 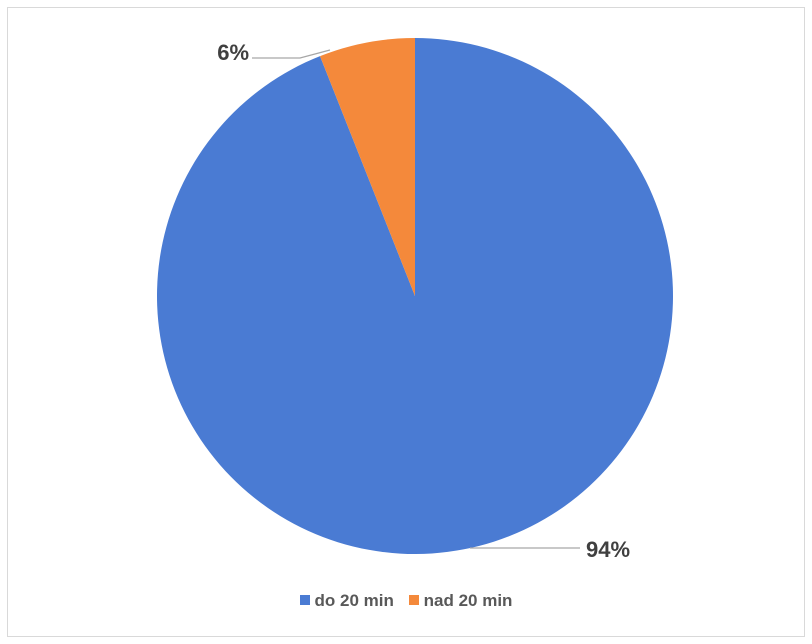 What do you see at coordinates (608, 549) in the screenshot?
I see `data-label-do-20-min: 94%` at bounding box center [608, 549].